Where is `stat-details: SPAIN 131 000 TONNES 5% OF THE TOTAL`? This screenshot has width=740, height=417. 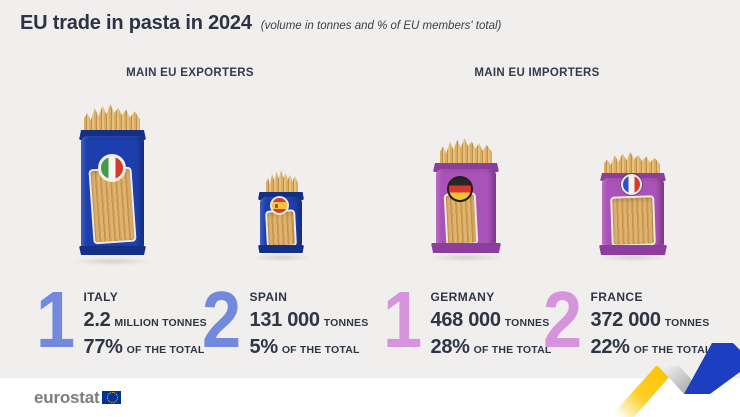
stat-details: SPAIN 131 000 TONNES 5% OF THE TOTAL is located at coordinates (309, 325).